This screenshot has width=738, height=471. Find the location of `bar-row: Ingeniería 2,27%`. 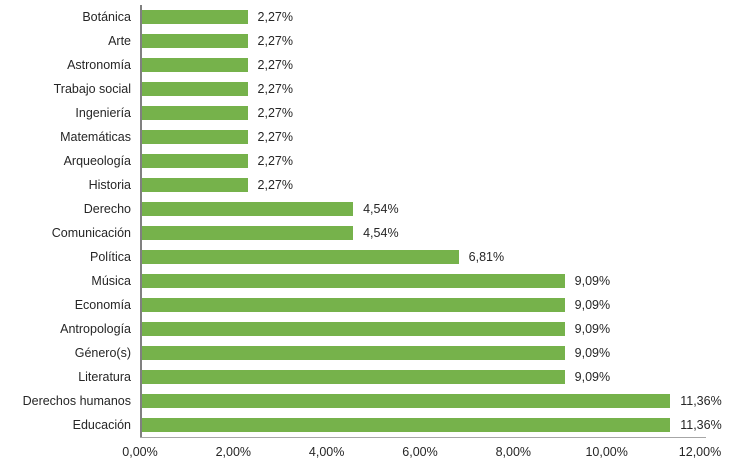

bar-row: Ingeniería 2,27% is located at coordinates (369, 113).